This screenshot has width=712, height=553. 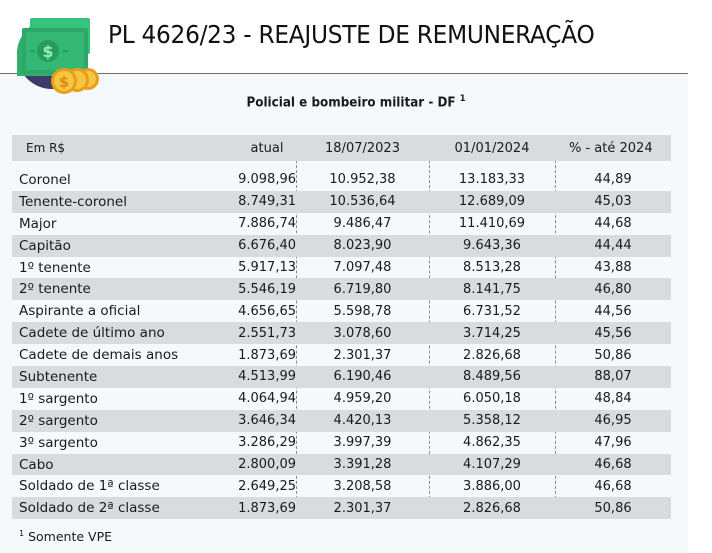 I want to click on cell-pct: 88,07, so click(x=613, y=377).